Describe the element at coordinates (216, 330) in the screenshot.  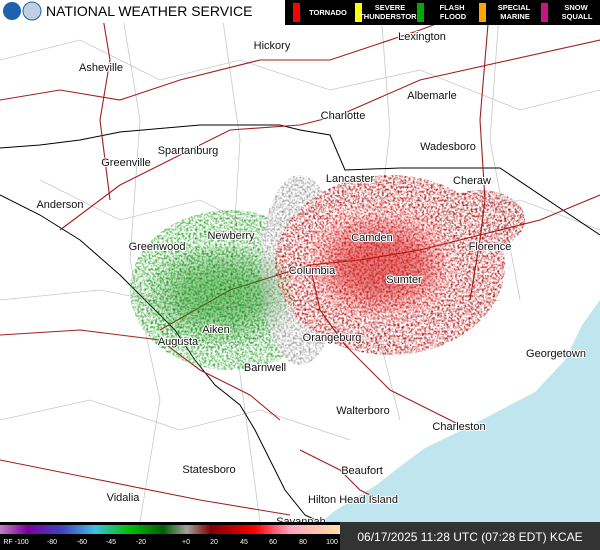
I see `city-label: Aiken` at that location.